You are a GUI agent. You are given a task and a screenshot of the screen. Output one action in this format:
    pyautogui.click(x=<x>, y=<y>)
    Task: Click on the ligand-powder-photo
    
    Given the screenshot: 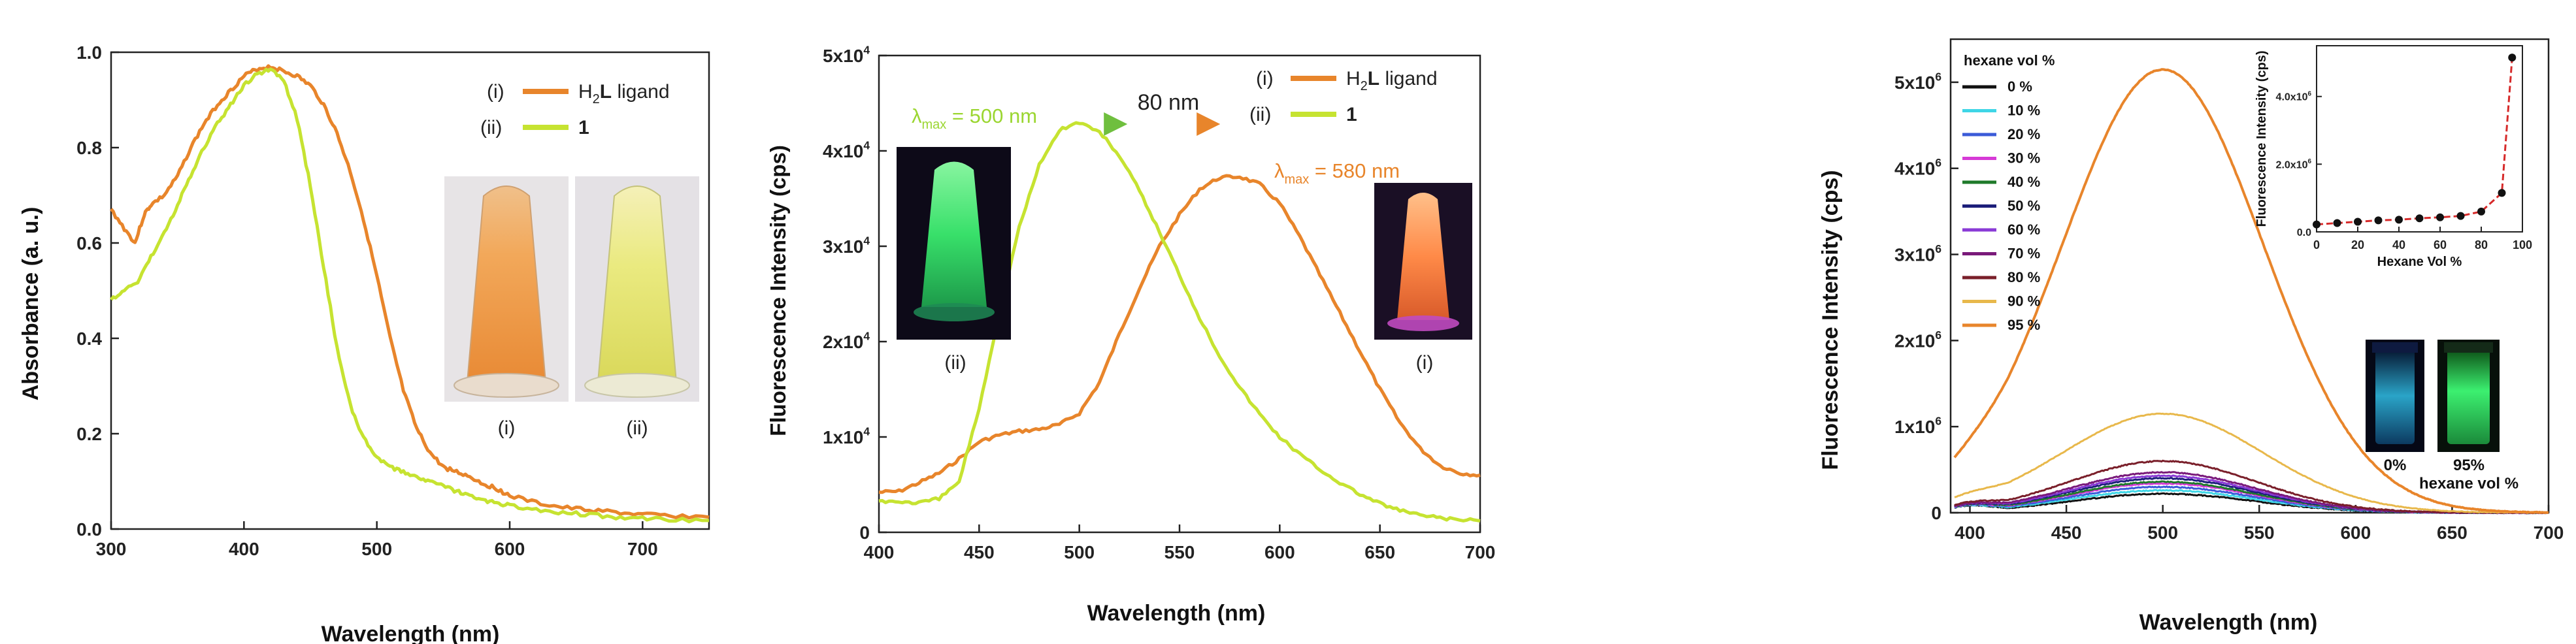 What is the action you would take?
    pyautogui.click(x=506, y=289)
    